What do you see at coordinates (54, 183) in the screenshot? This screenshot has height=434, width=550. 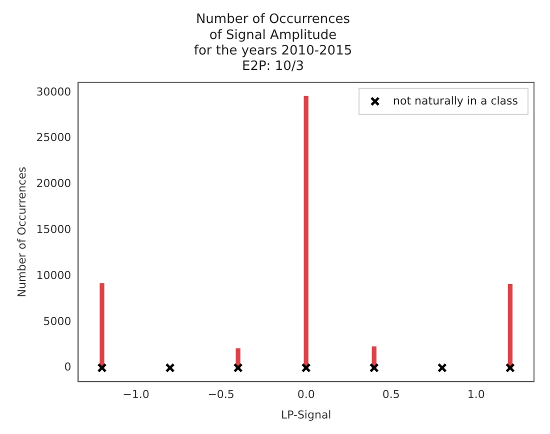 I see `y-tick-label: 20000` at bounding box center [54, 183].